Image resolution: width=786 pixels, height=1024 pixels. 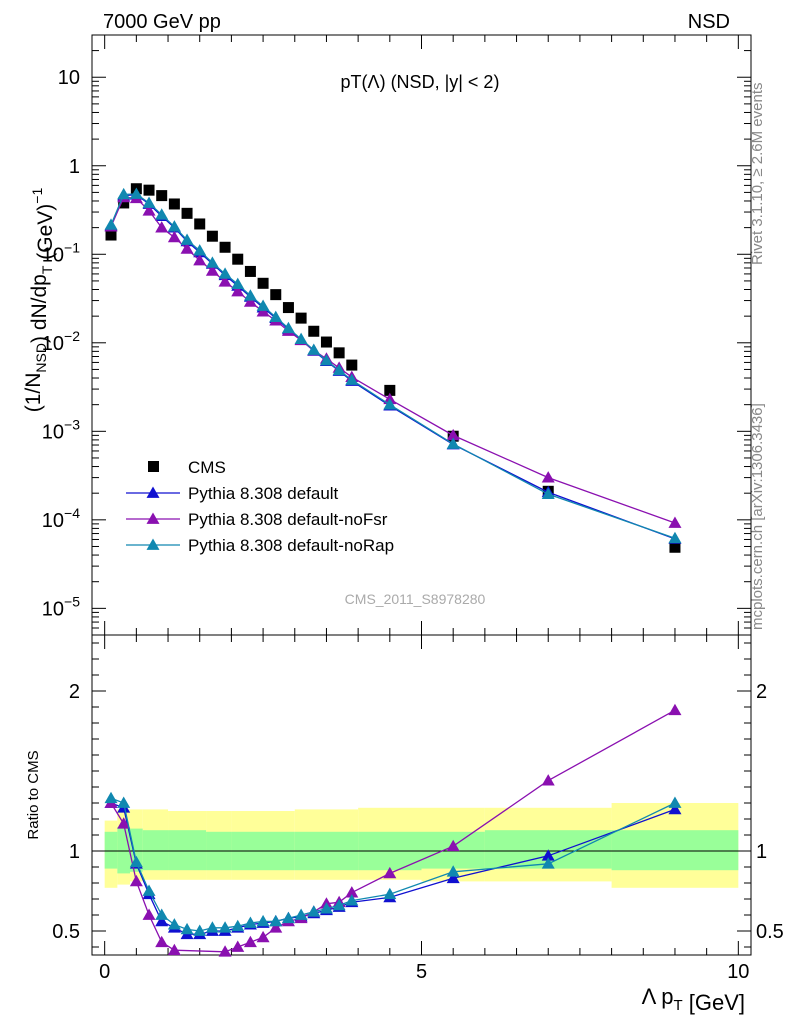 What do you see at coordinates (66, 932) in the screenshot?
I see `ratio-y-tick-label: 0.5` at bounding box center [66, 932].